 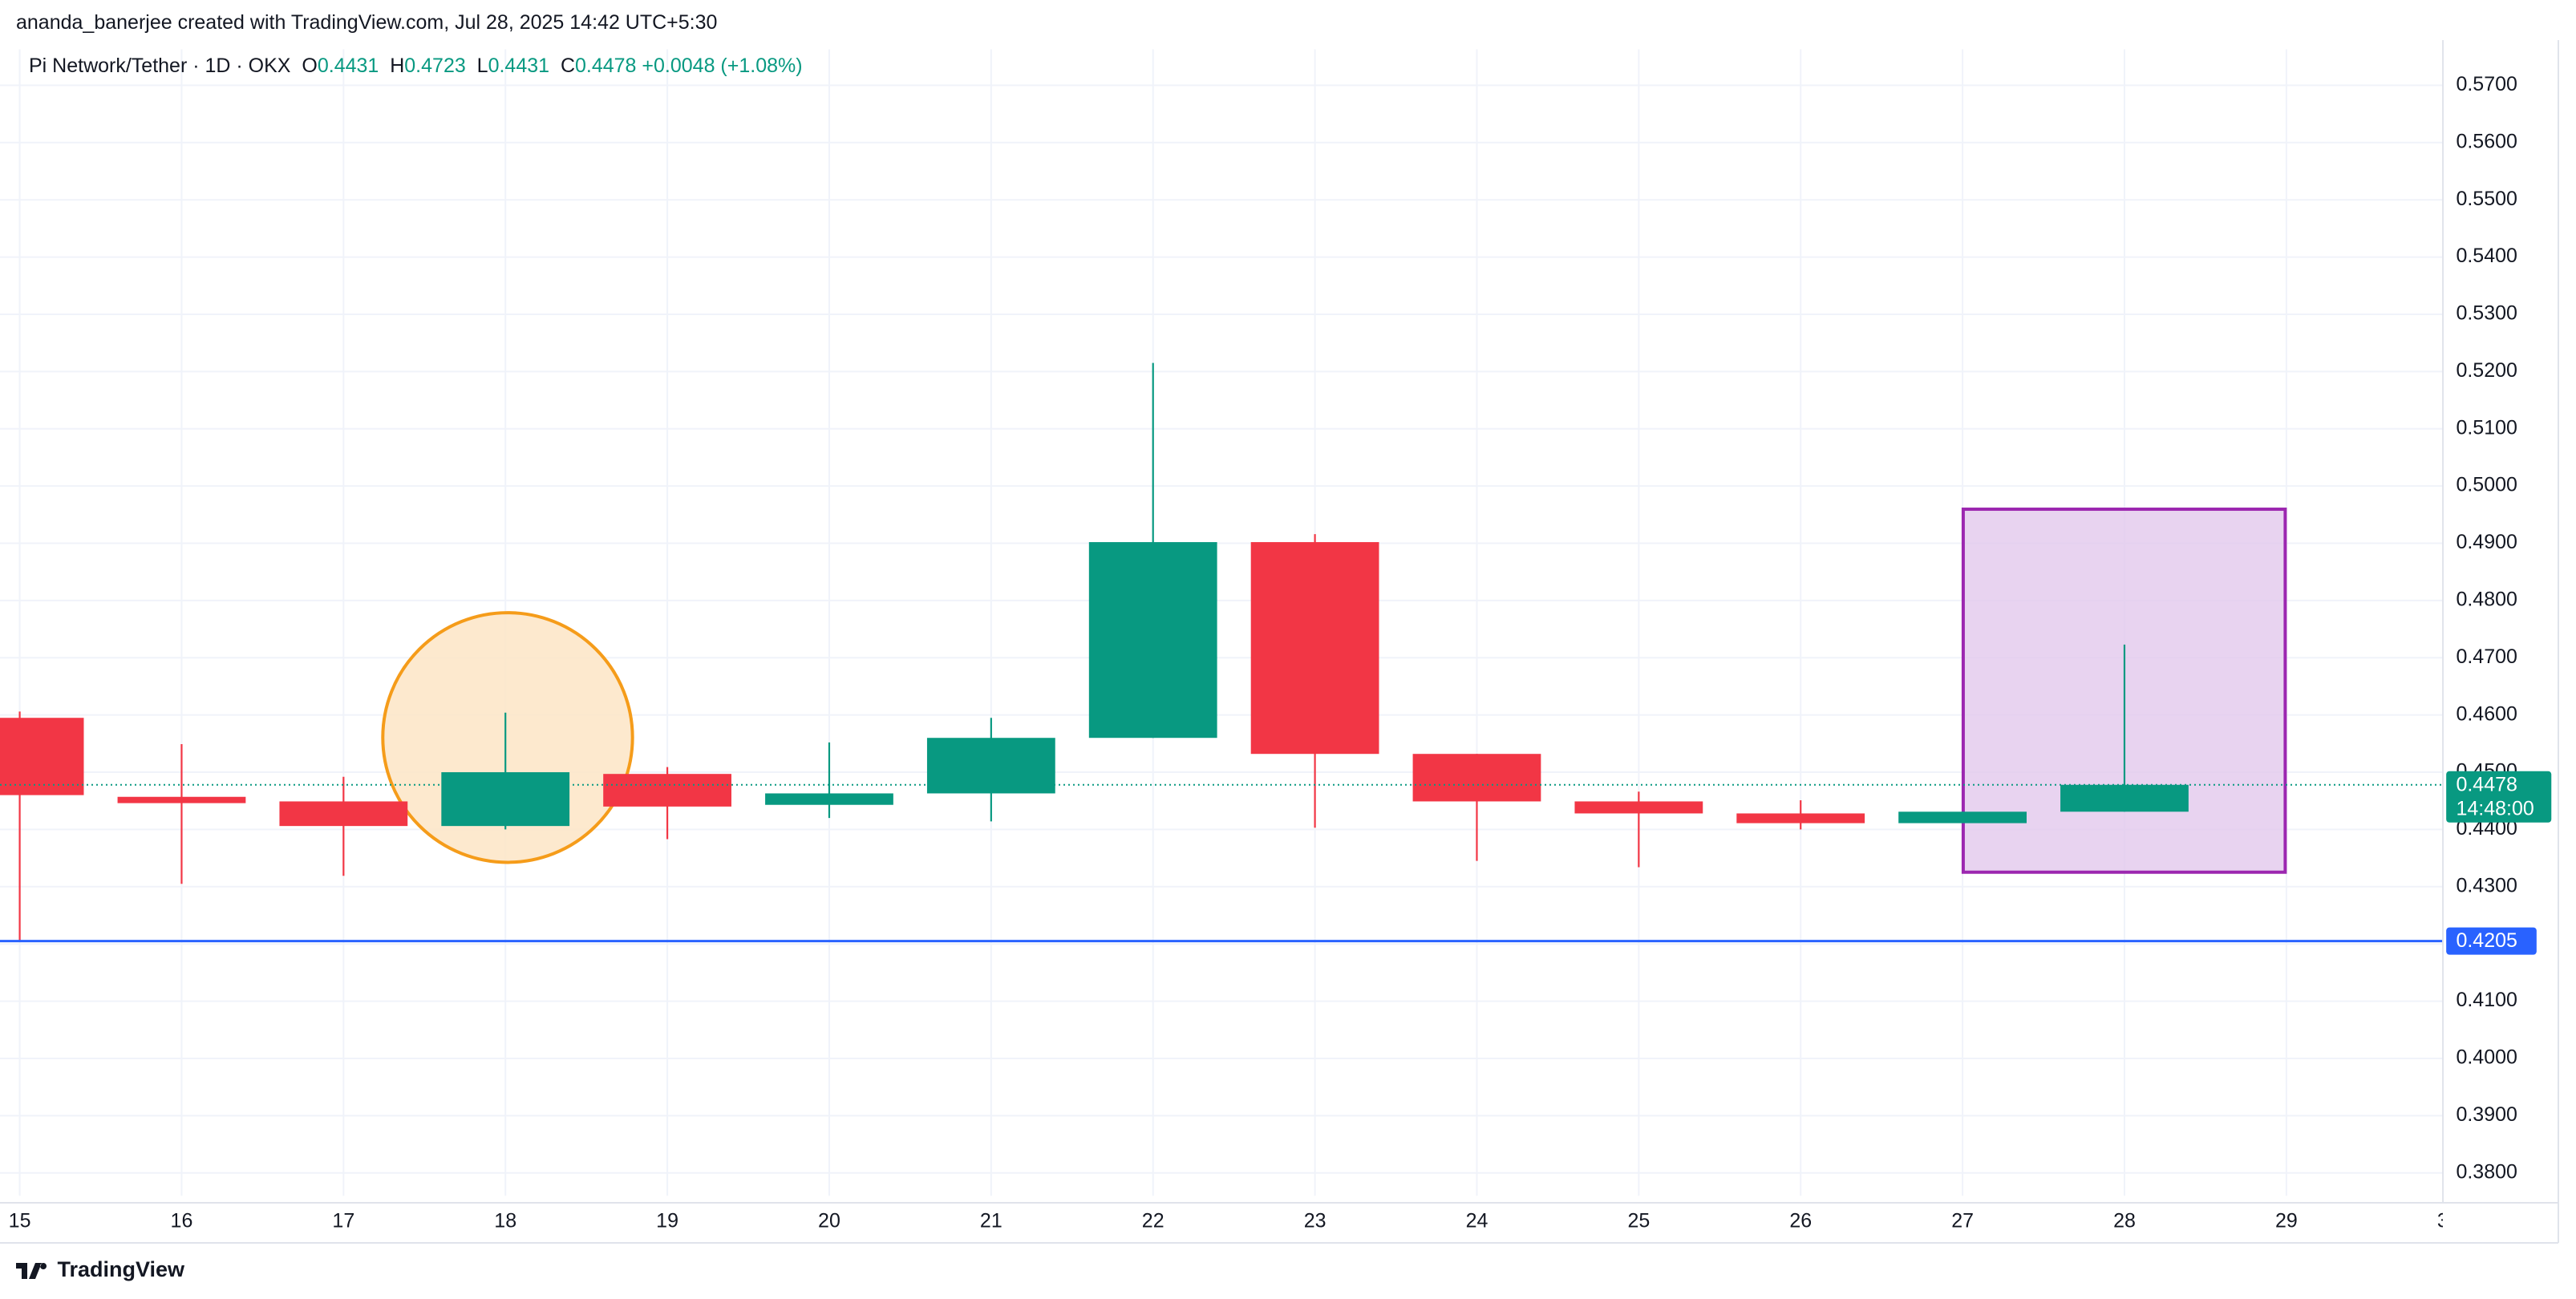 What do you see at coordinates (482, 66) in the screenshot?
I see `ohlc-letter: L` at bounding box center [482, 66].